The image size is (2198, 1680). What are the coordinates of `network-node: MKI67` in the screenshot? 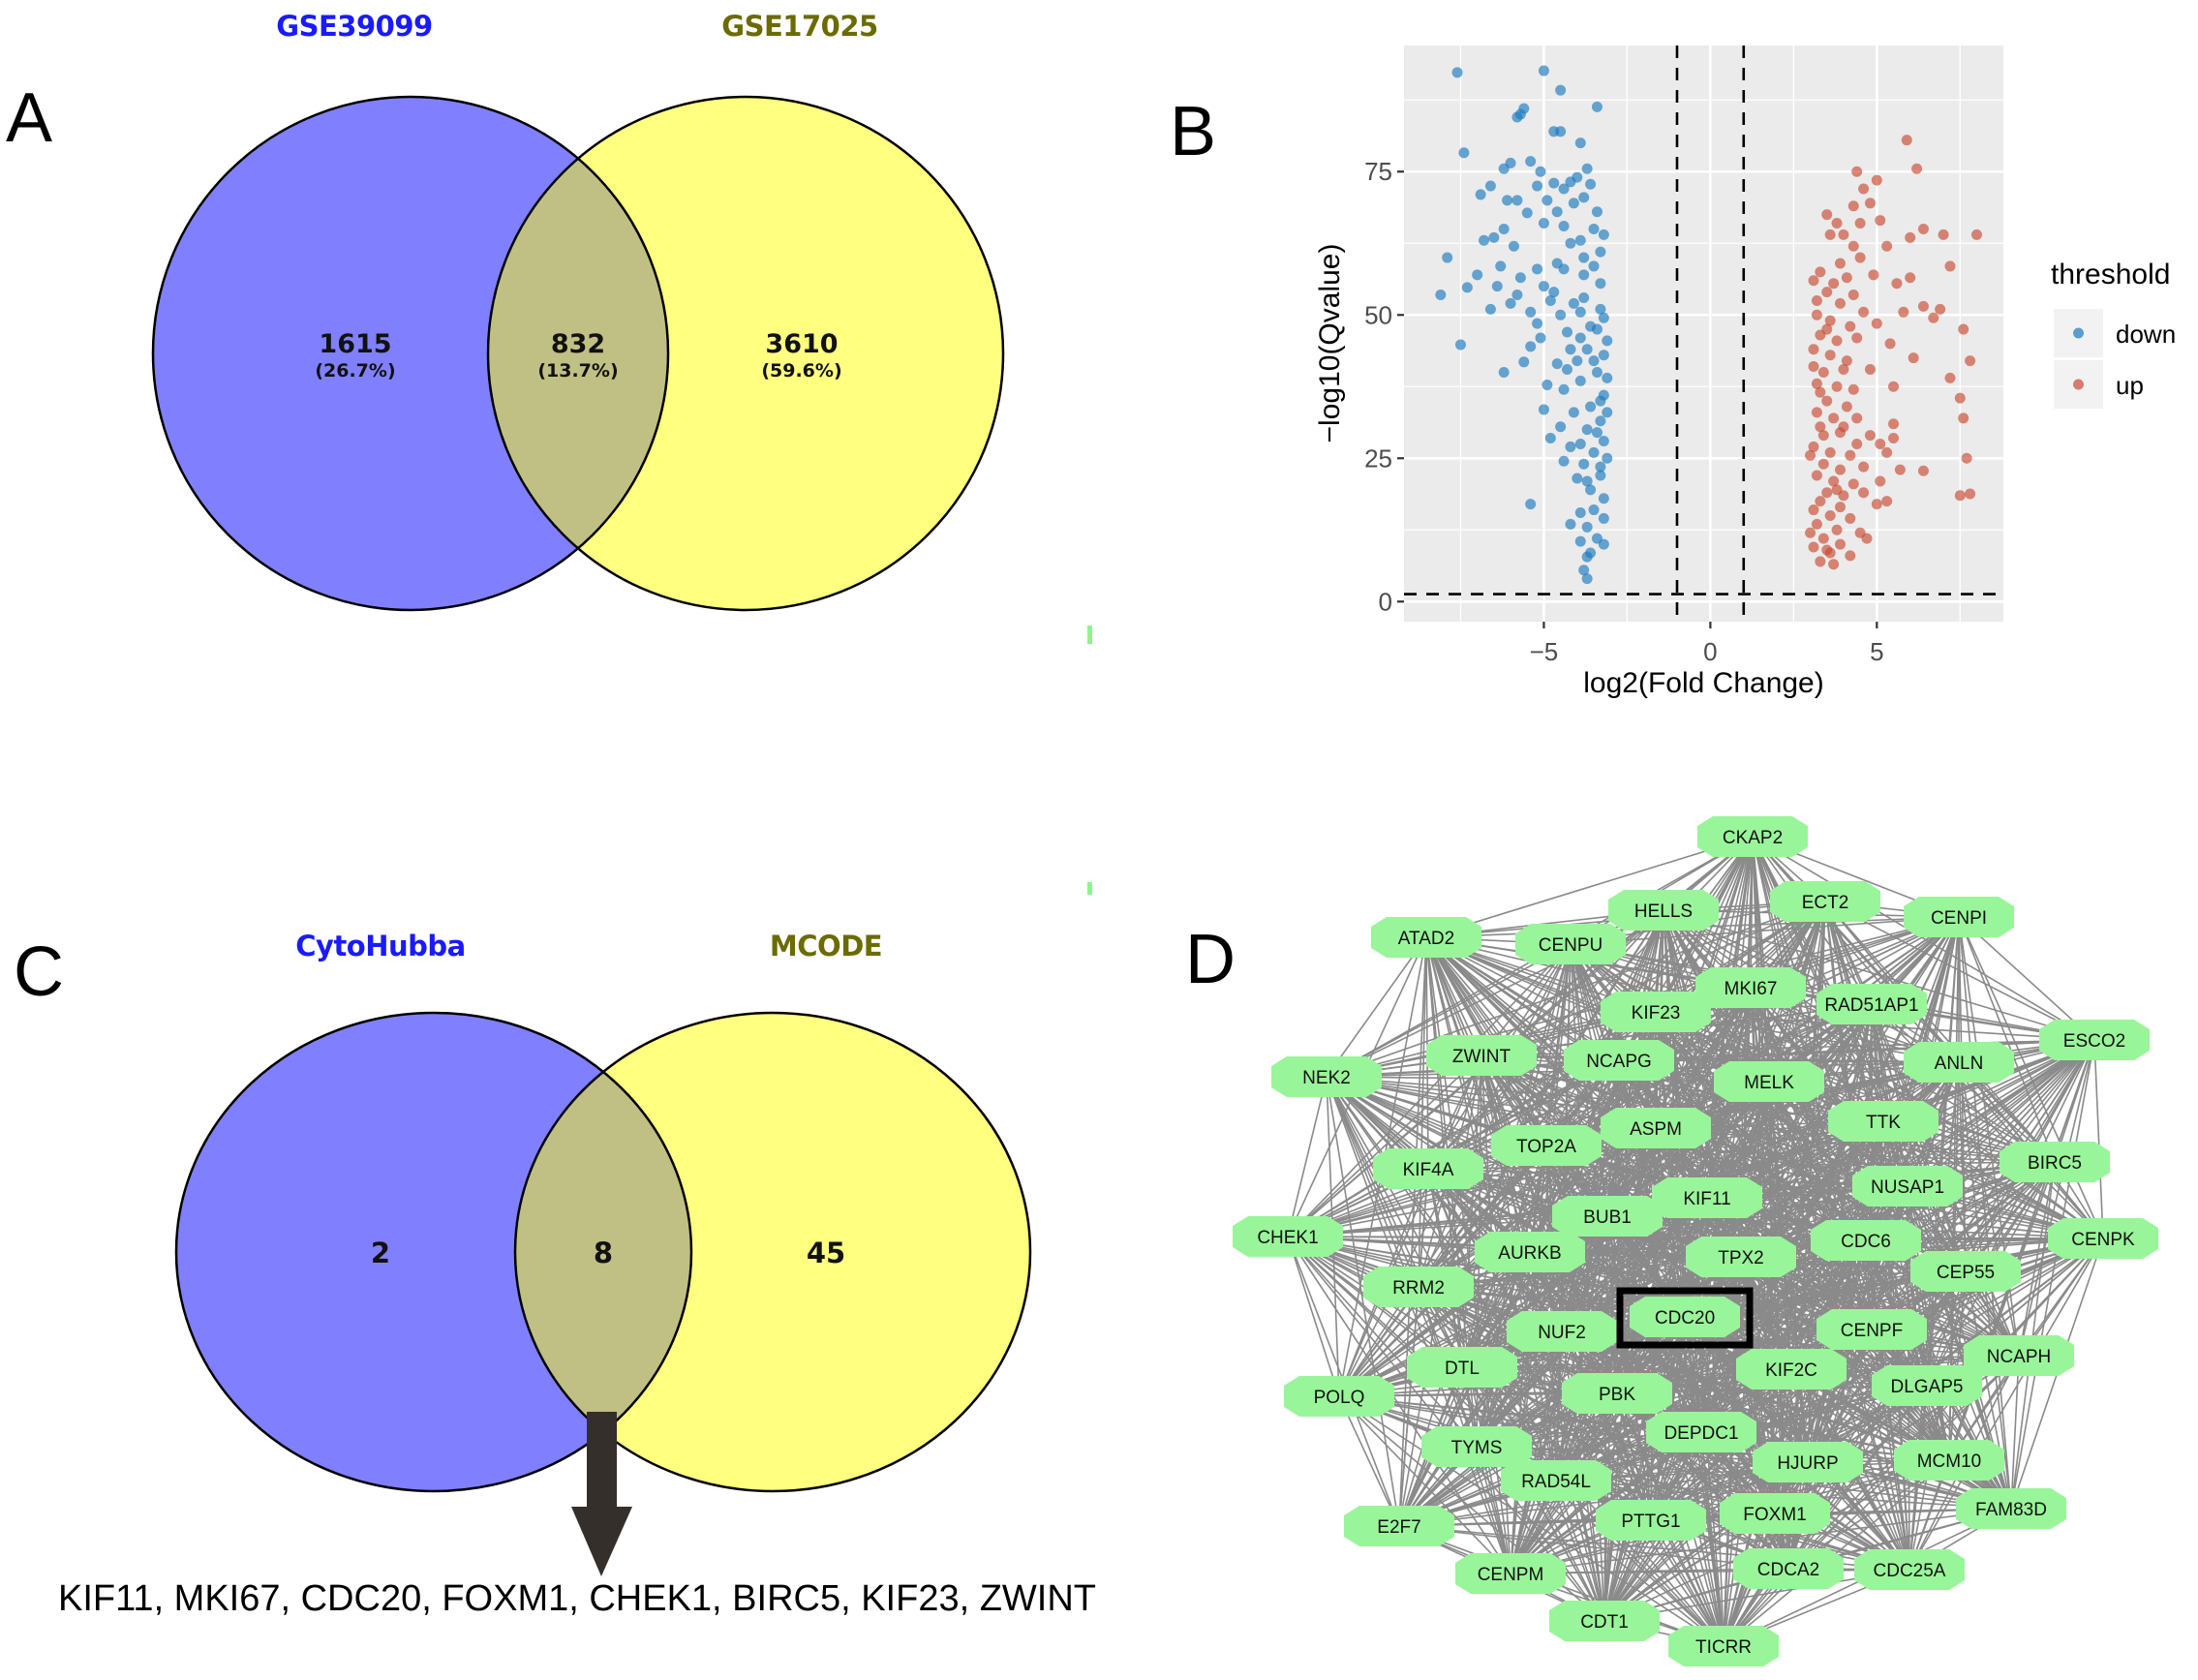 It's located at (1751, 988).